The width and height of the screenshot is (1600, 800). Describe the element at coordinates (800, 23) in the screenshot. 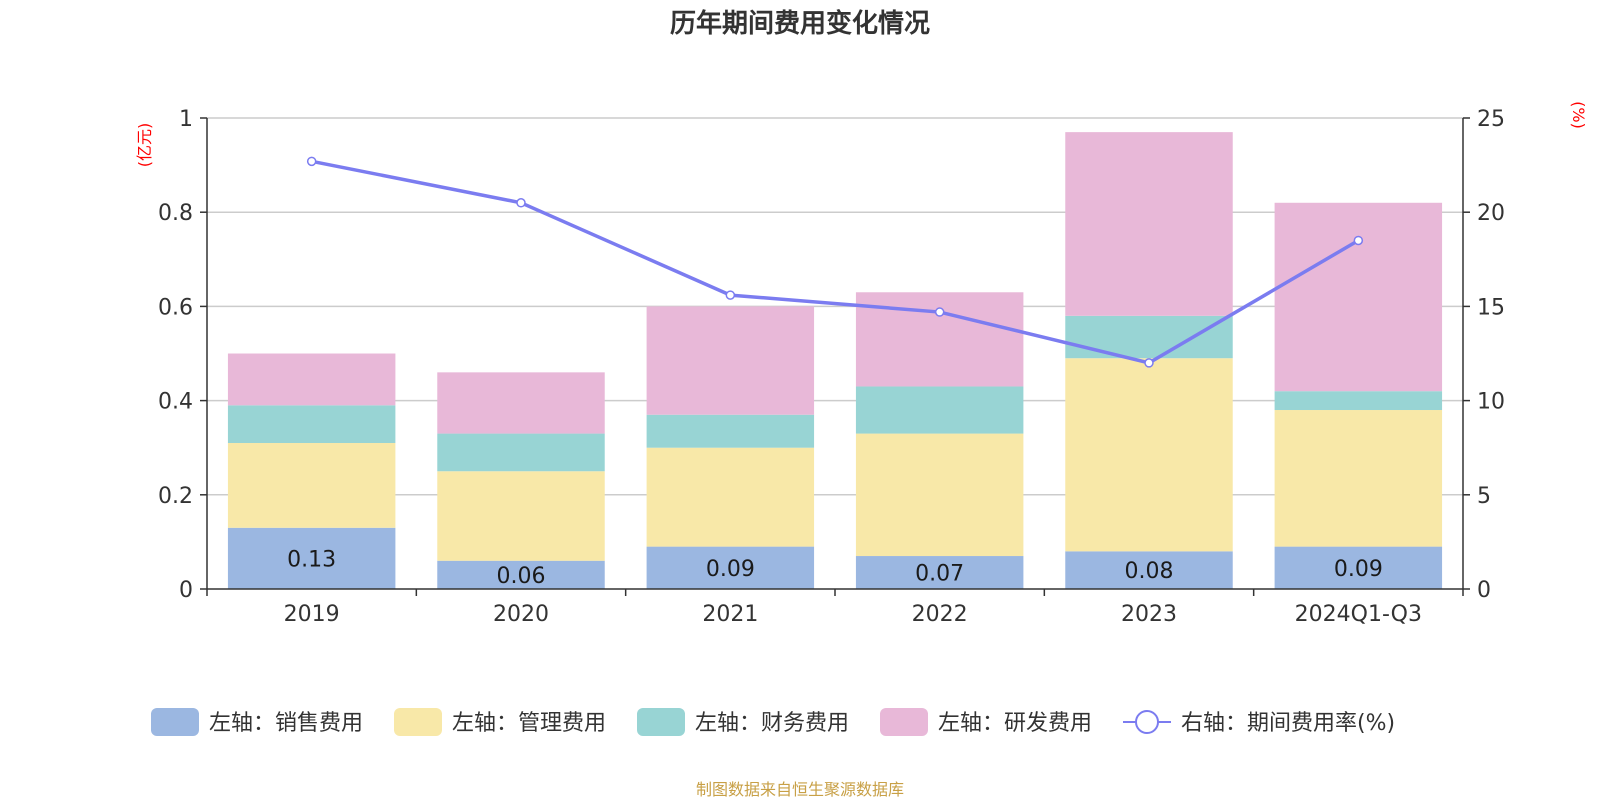

I see `chart-title: 历年期间费用变化情况` at that location.